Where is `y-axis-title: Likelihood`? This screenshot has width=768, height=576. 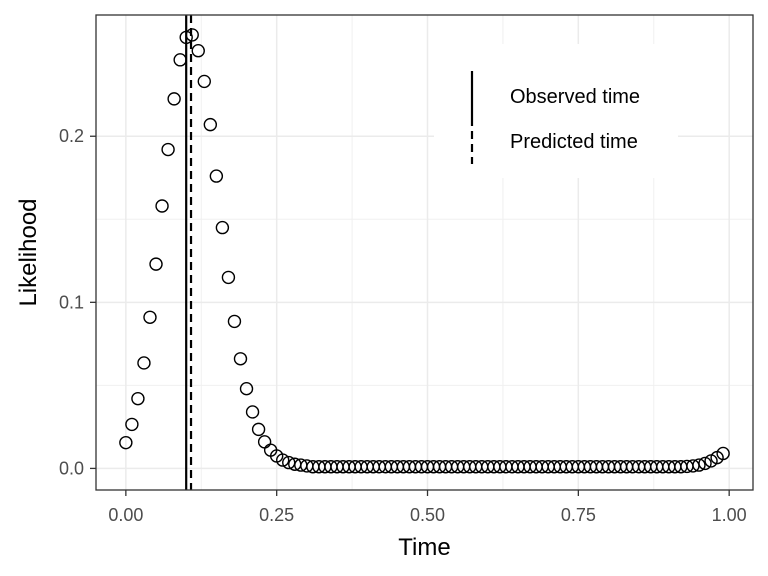 y-axis-title: Likelihood is located at coordinates (28, 252).